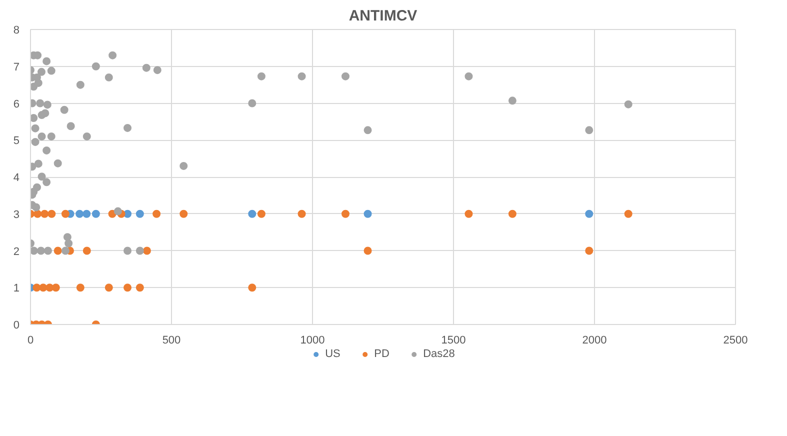 This screenshot has height=436, width=787. What do you see at coordinates (16, 252) in the screenshot?
I see `y-tick-label: 2` at bounding box center [16, 252].